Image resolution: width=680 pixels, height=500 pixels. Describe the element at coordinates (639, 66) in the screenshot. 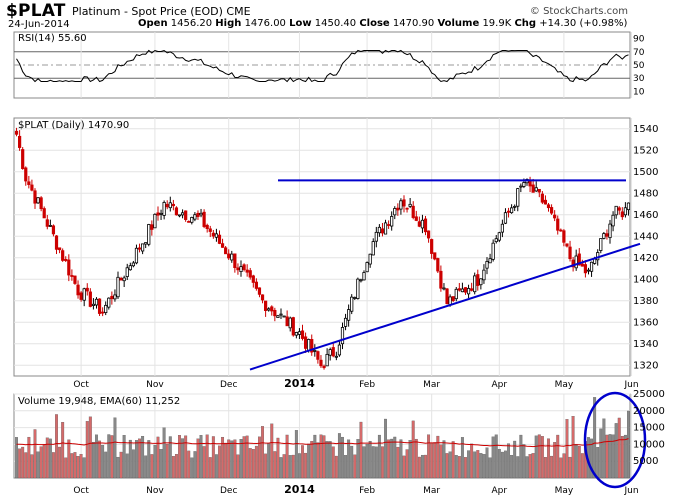

I see `rsi-axis-ticks: 90 70 50 30 10` at that location.